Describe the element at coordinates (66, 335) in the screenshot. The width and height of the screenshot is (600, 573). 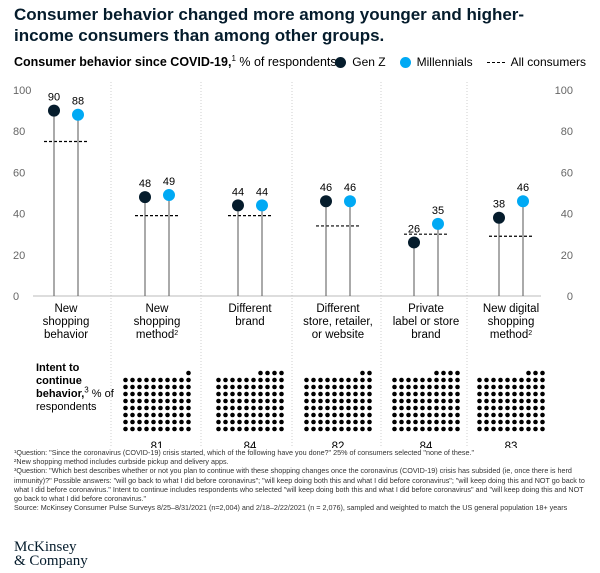
I see `category-label: behavior` at that location.